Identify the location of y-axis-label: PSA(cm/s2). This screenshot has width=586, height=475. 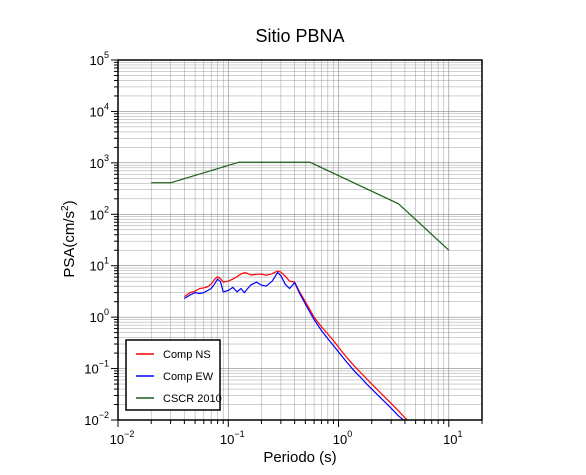
(69, 238).